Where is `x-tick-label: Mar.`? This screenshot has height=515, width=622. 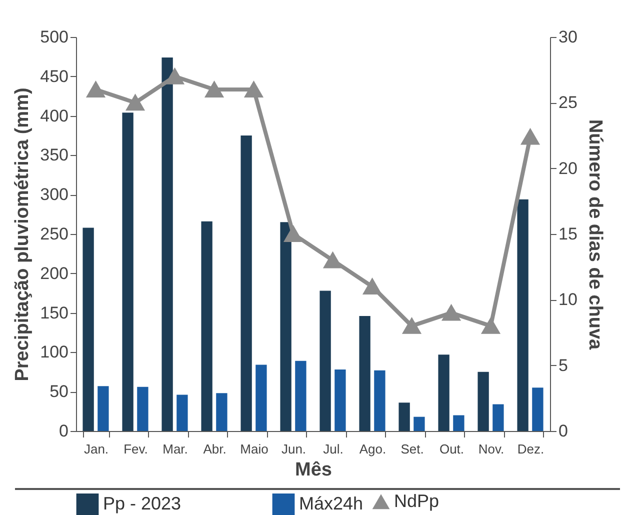 x-tick-label: Mar. is located at coordinates (175, 449).